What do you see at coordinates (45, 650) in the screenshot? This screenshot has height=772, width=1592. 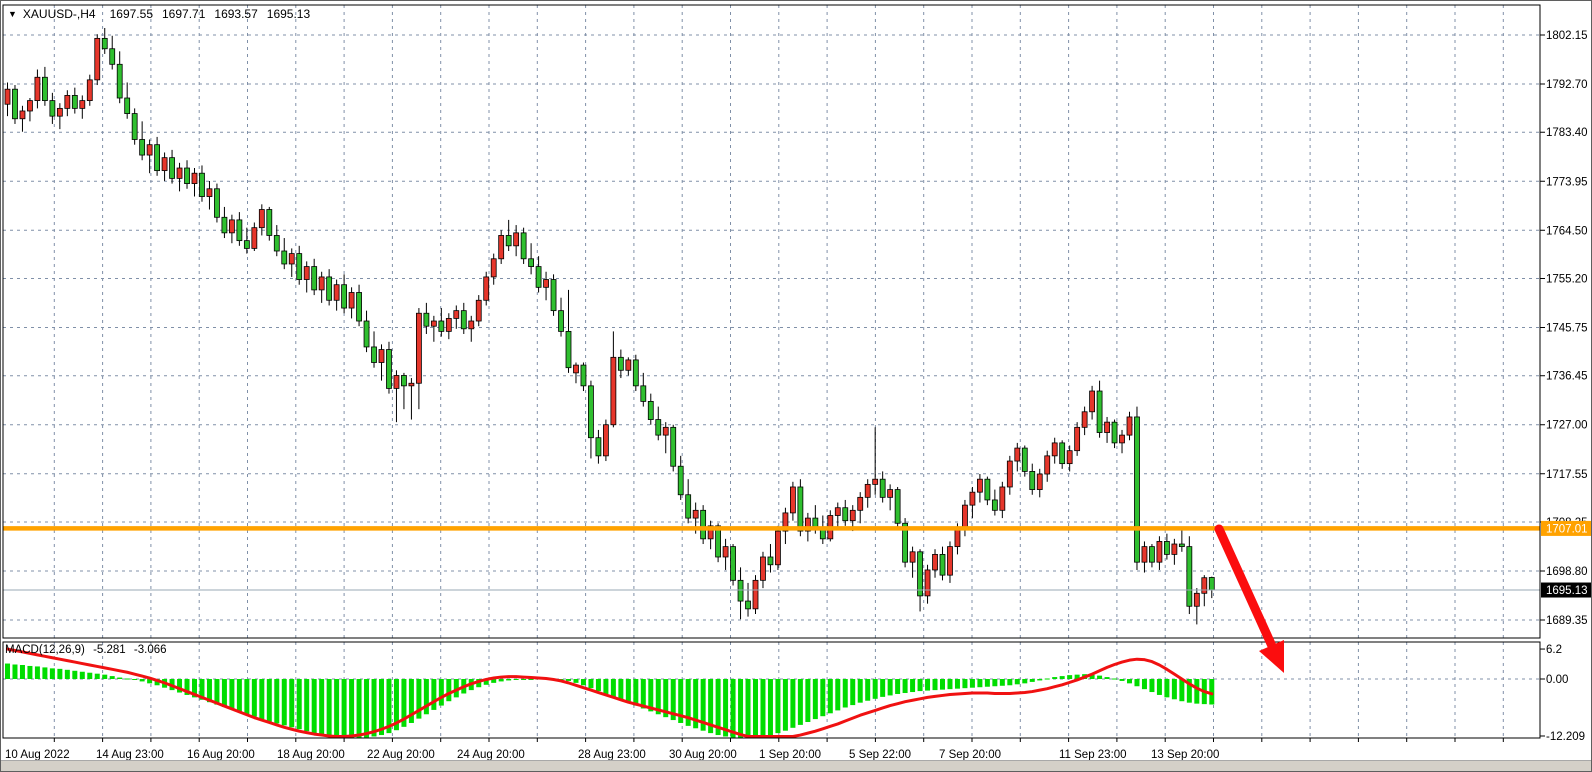 I see `macd-name: MACD(12,26,9)` at bounding box center [45, 650].